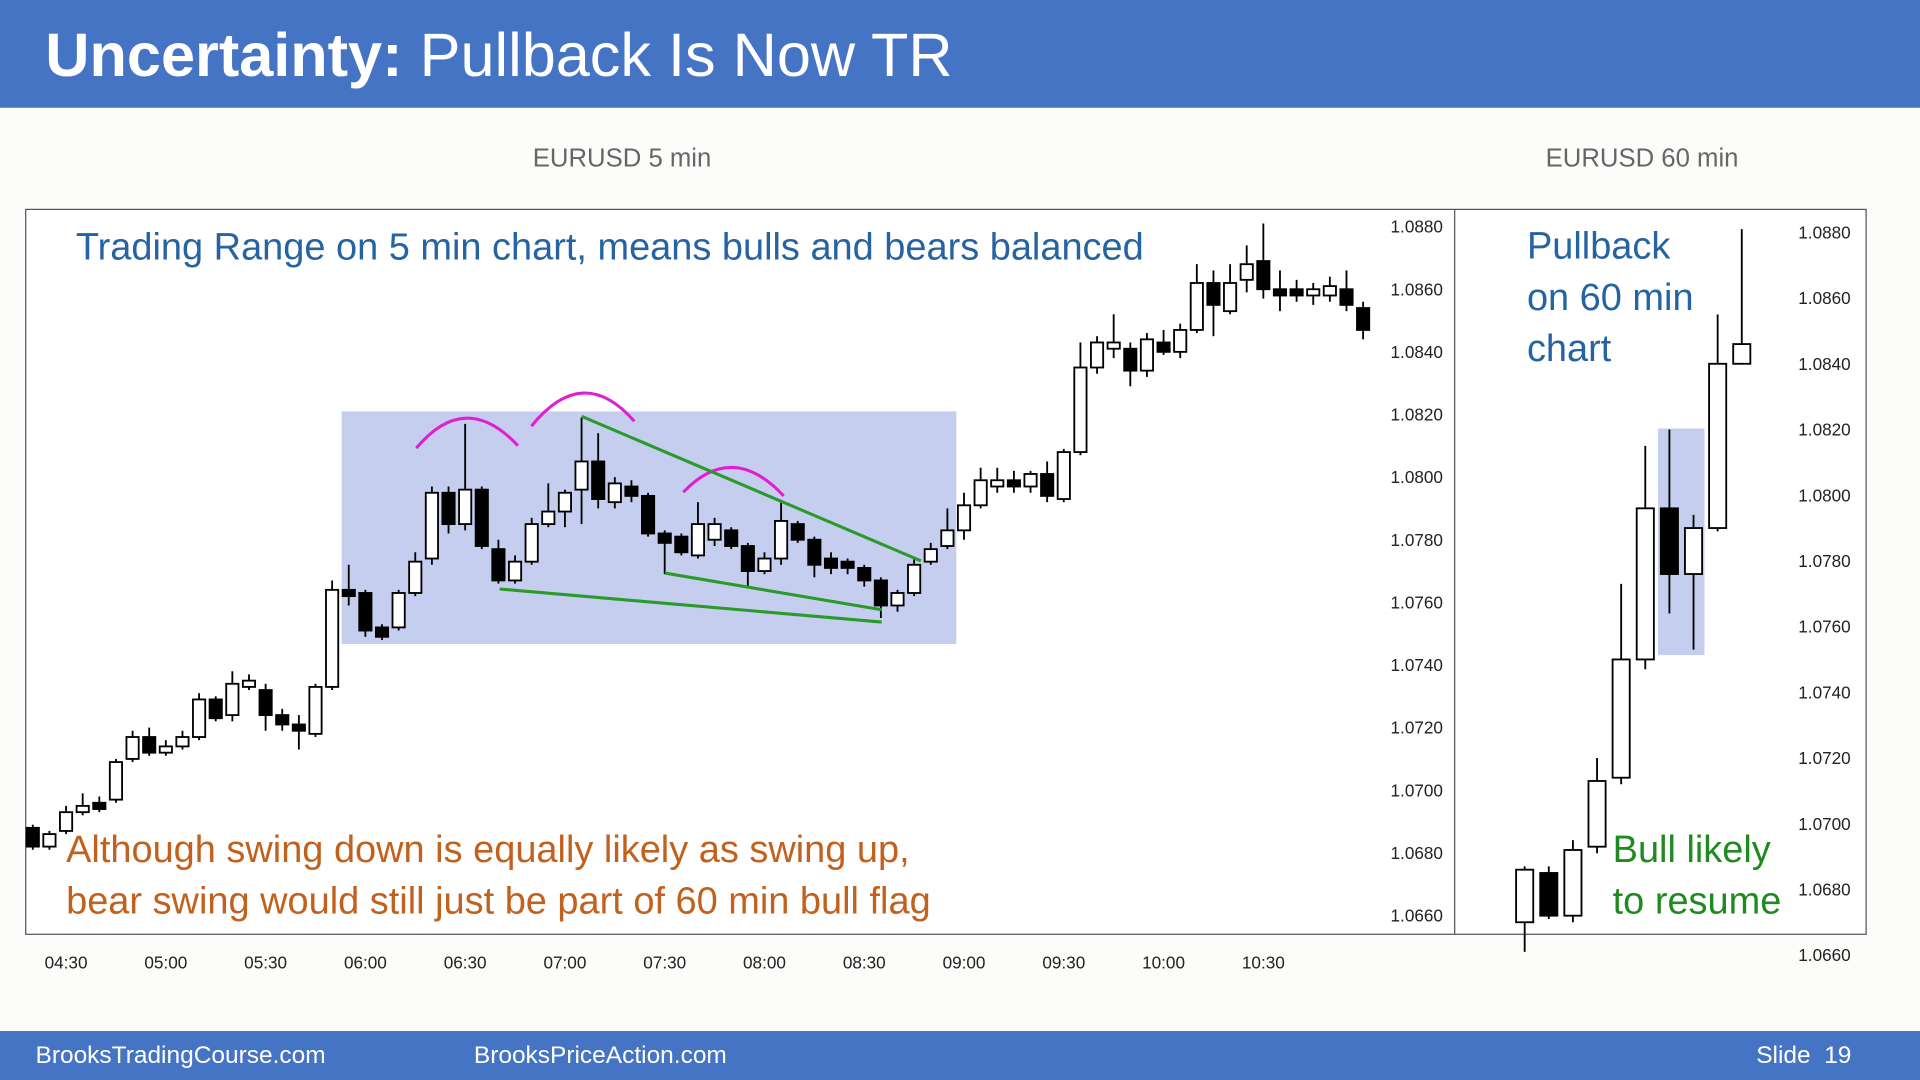 The width and height of the screenshot is (1920, 1080). I want to click on footer-link: BrooksPriceAction.com, so click(600, 1055).